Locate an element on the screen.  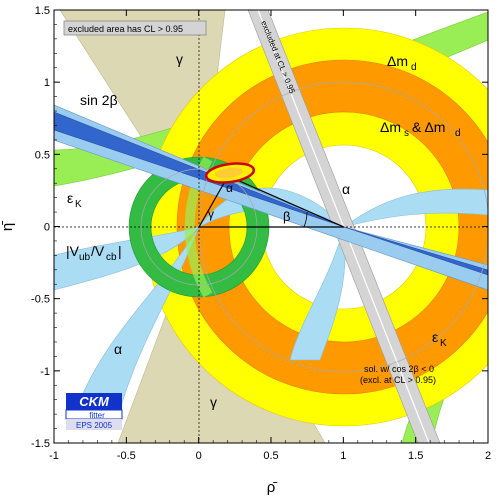
epsk-right-main: ε is located at coordinates (435, 337).